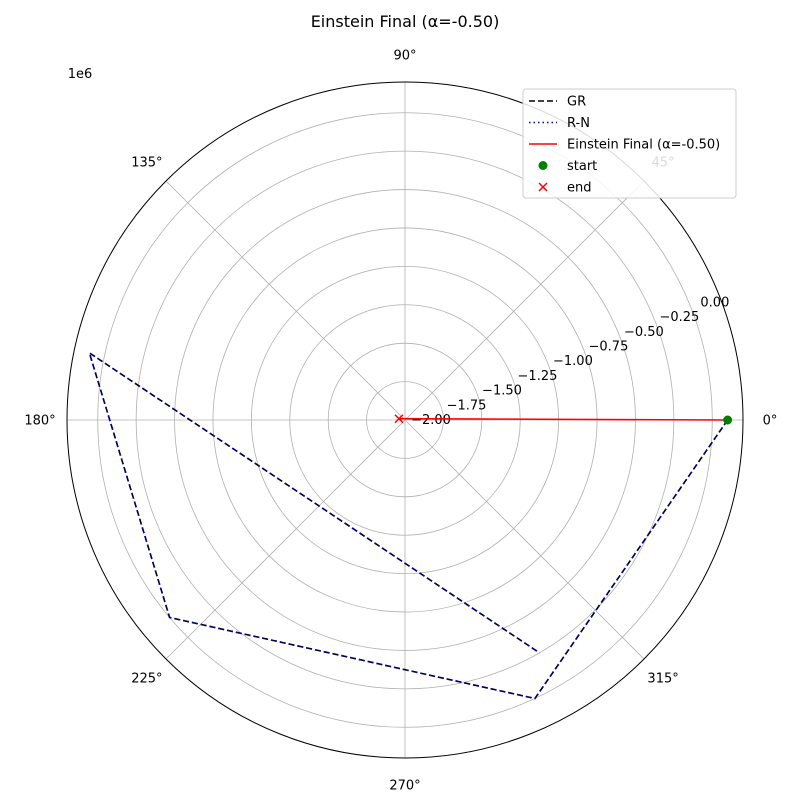  Describe the element at coordinates (502, 391) in the screenshot. I see `radial-tick-label: −1.50` at that location.